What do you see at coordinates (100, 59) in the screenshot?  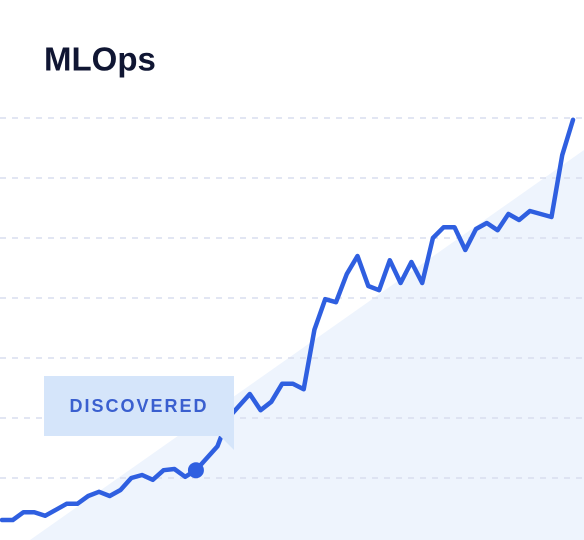 I see `chart-title: MLOps` at bounding box center [100, 59].